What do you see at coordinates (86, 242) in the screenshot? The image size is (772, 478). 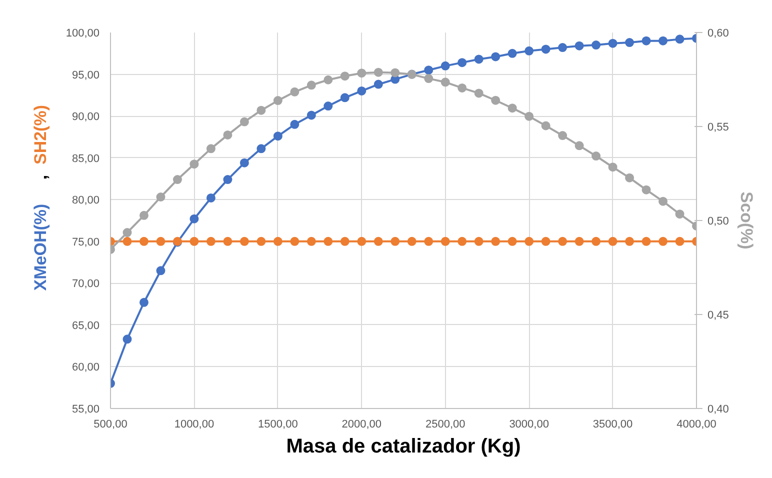 I see `y-tick-label: 75,00` at bounding box center [86, 242].